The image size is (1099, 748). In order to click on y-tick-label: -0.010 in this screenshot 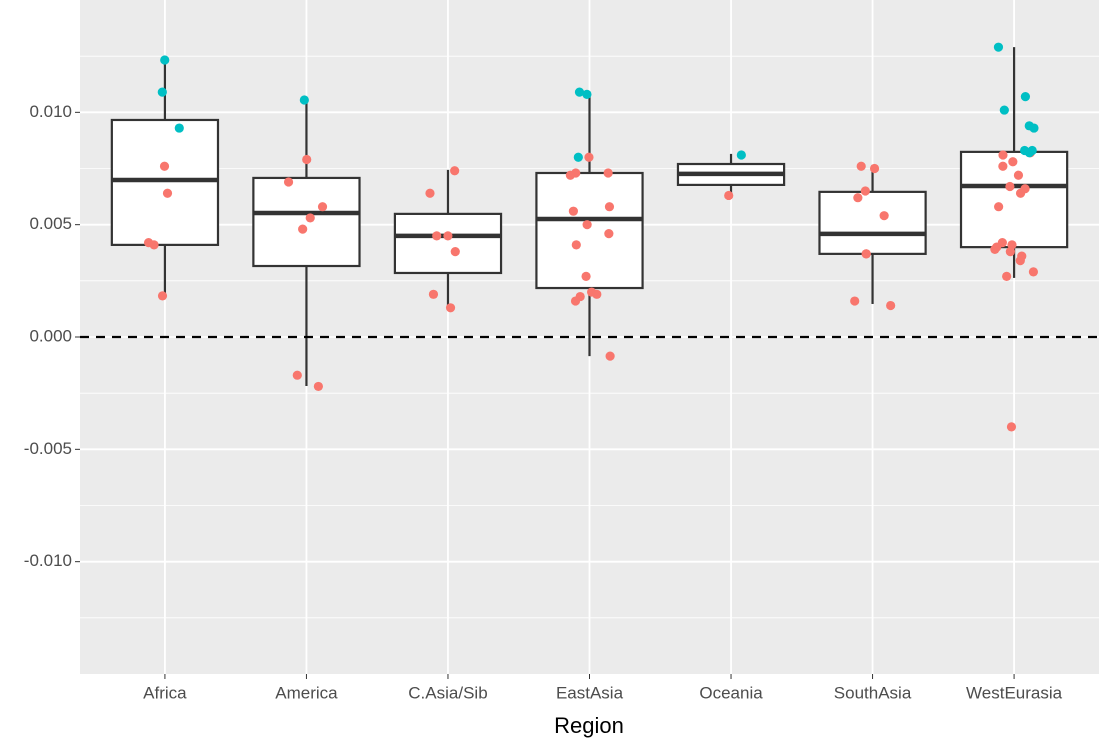, I will do `click(48, 560)`.